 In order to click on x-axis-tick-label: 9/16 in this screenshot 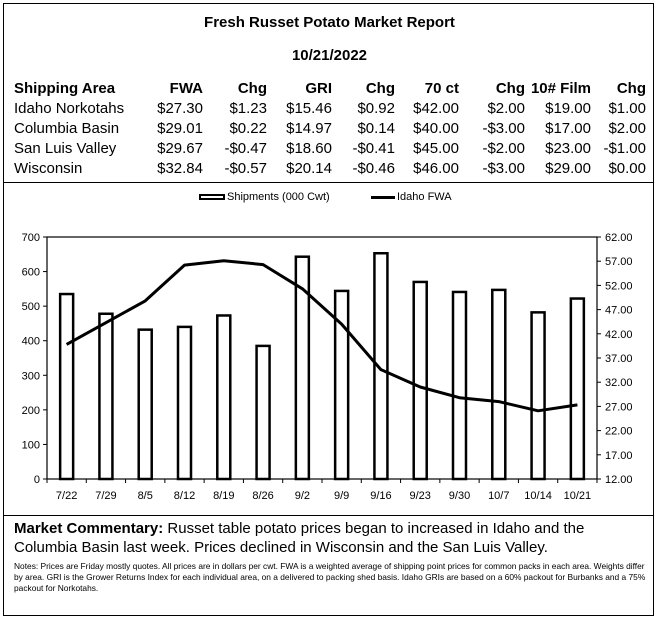, I will do `click(380, 496)`.